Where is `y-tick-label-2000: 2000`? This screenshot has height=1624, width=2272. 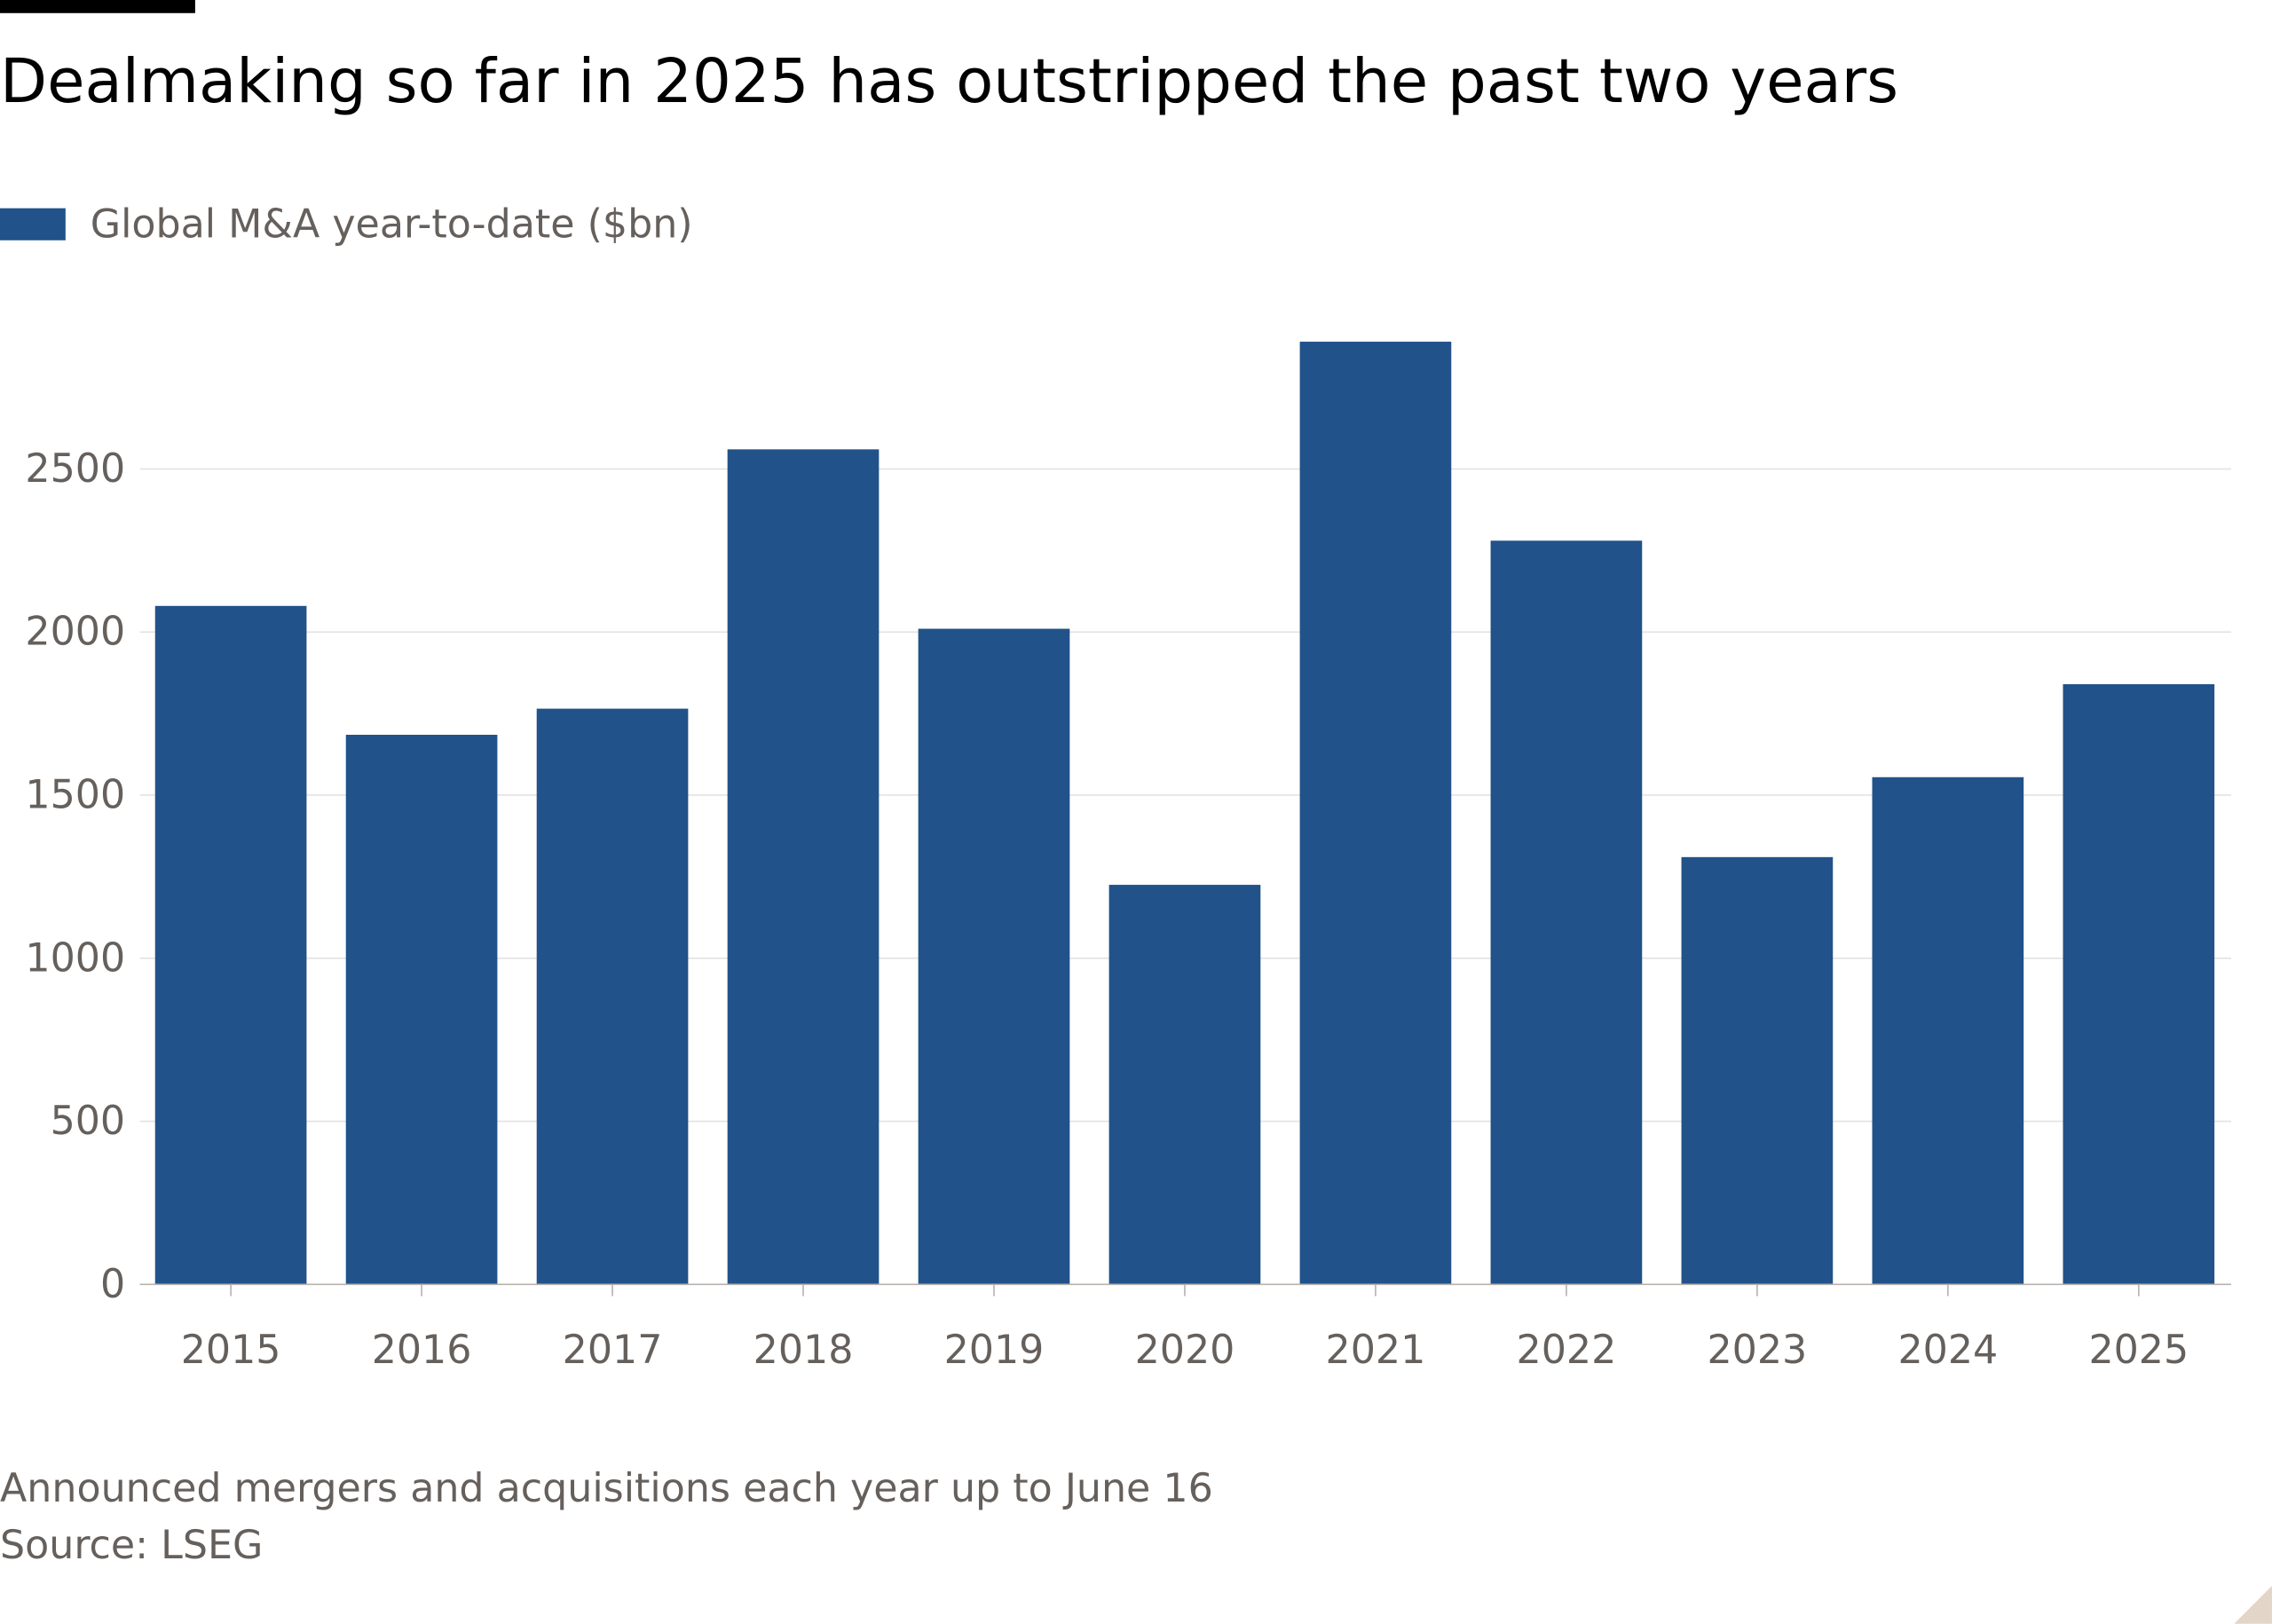 y-tick-label-2000: 2000 is located at coordinates (75, 632).